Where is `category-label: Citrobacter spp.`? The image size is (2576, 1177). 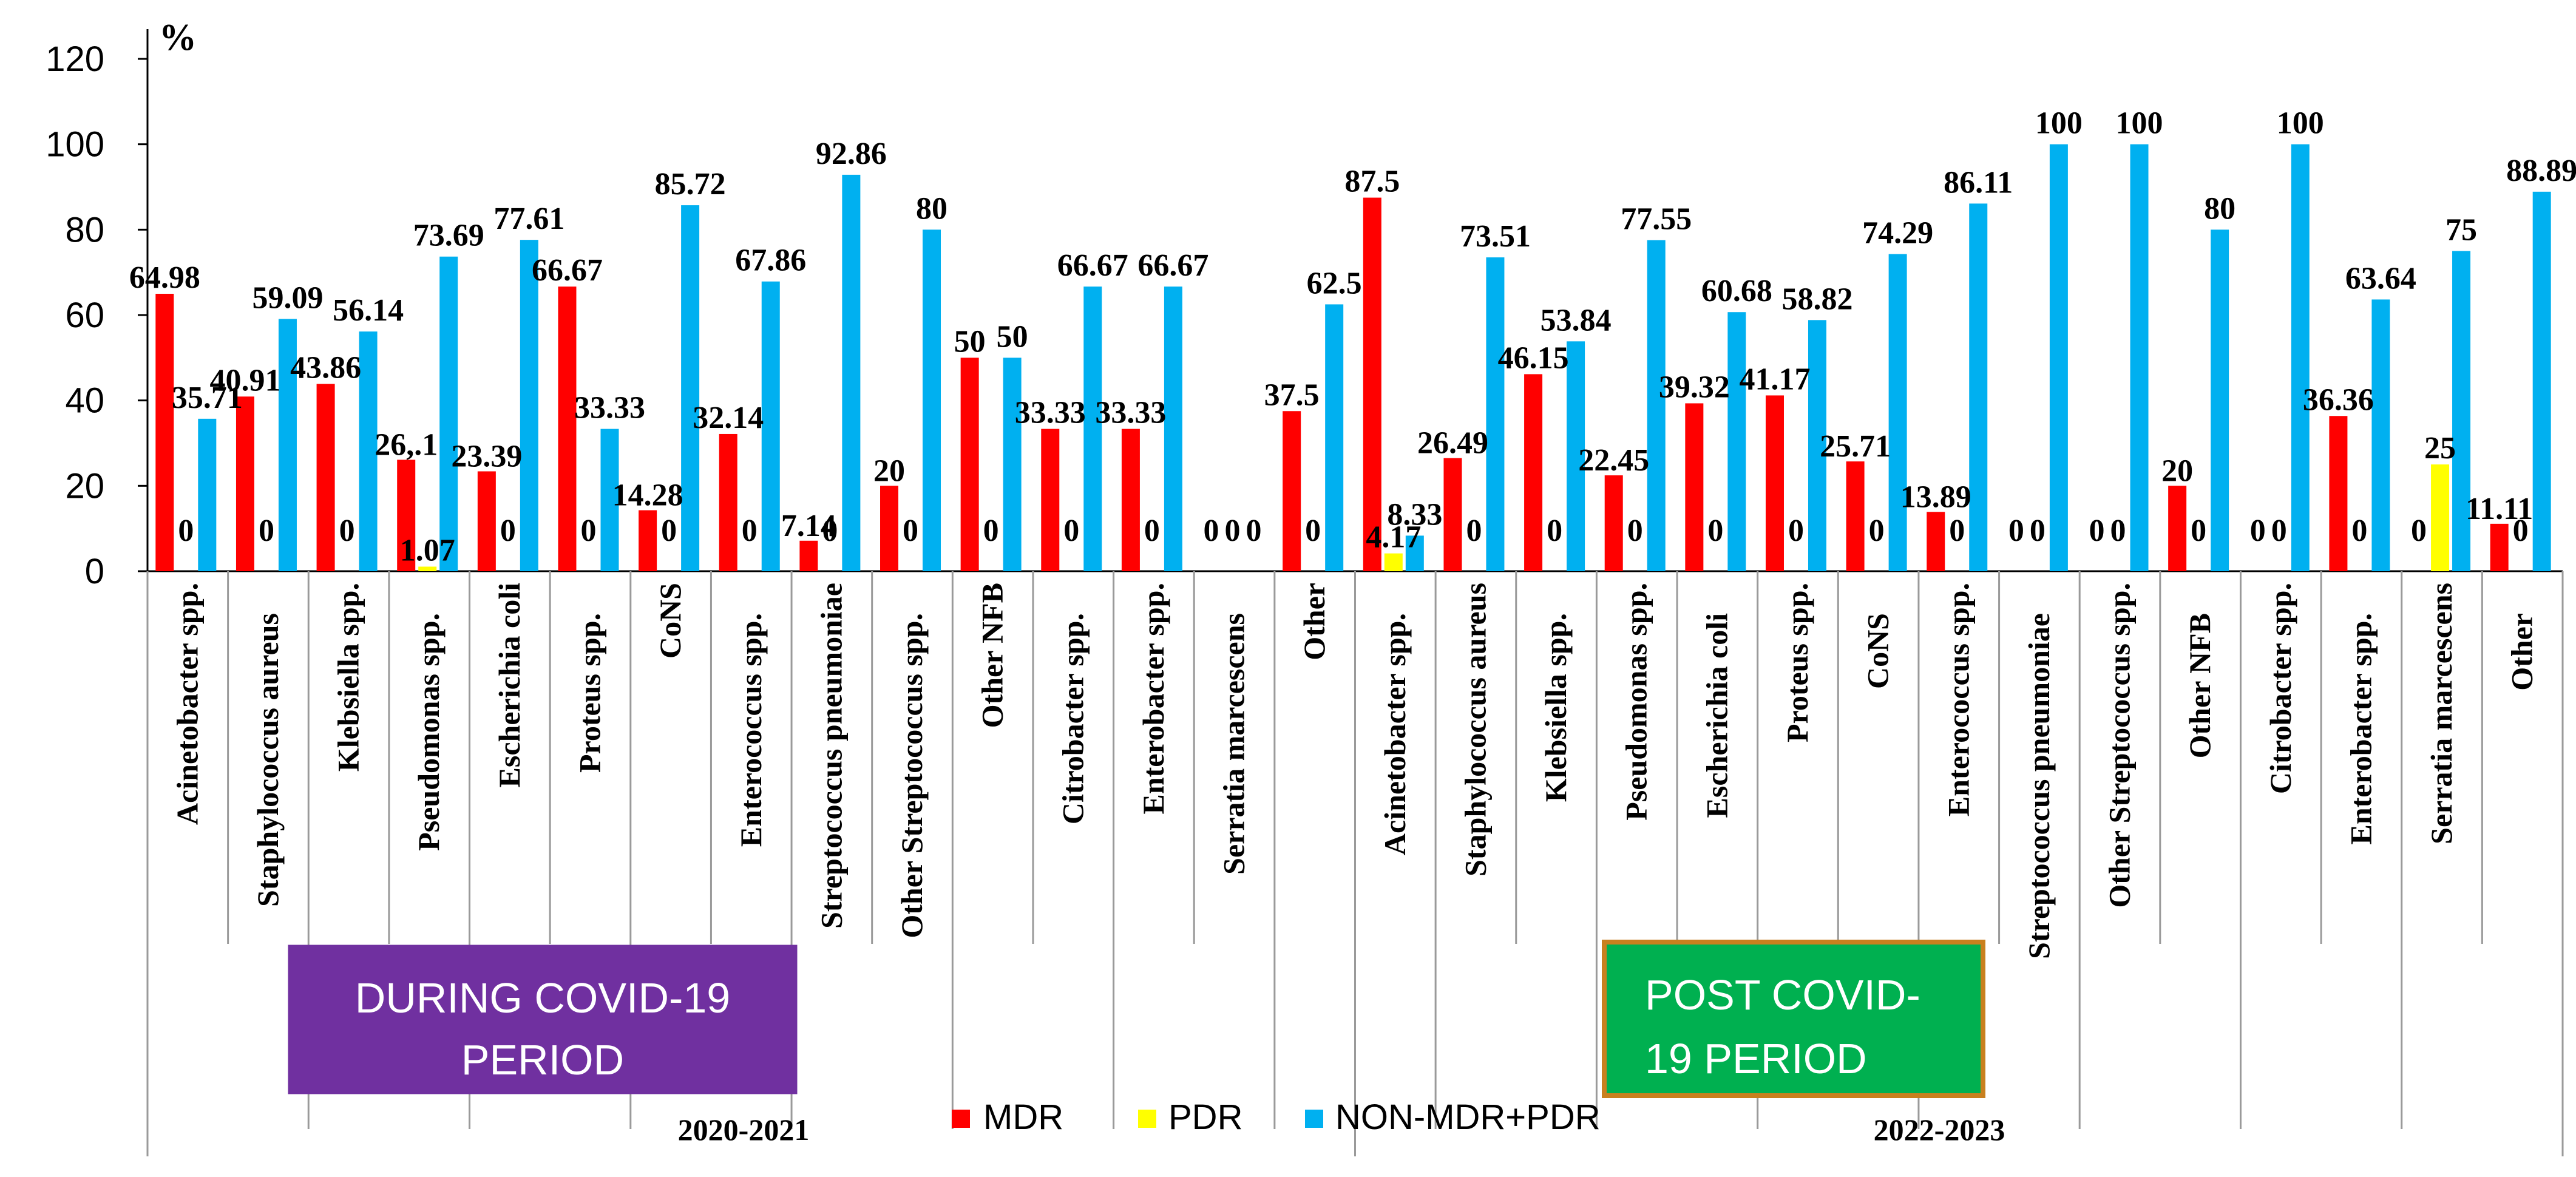 category-label: Citrobacter spp. is located at coordinates (2280, 688).